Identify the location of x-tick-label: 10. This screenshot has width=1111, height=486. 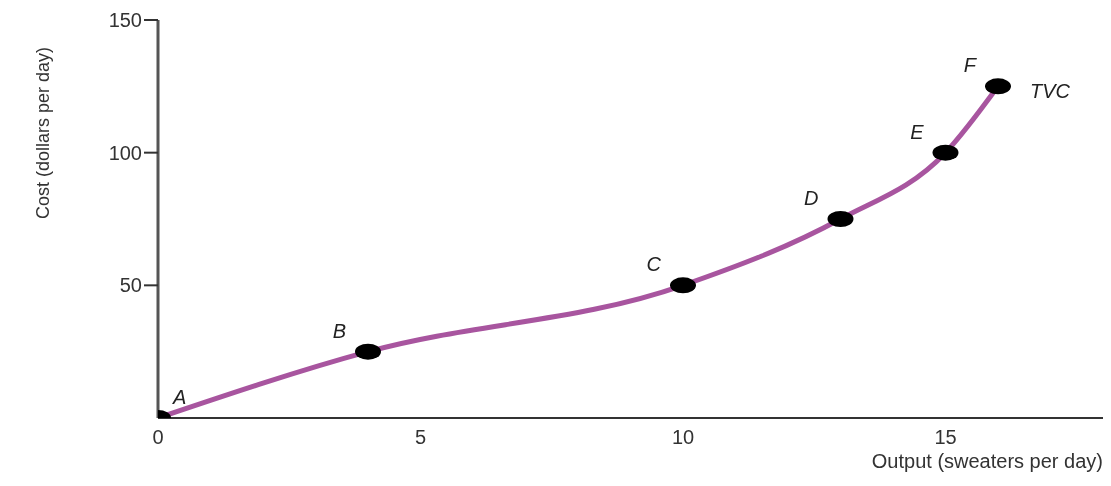
(683, 437).